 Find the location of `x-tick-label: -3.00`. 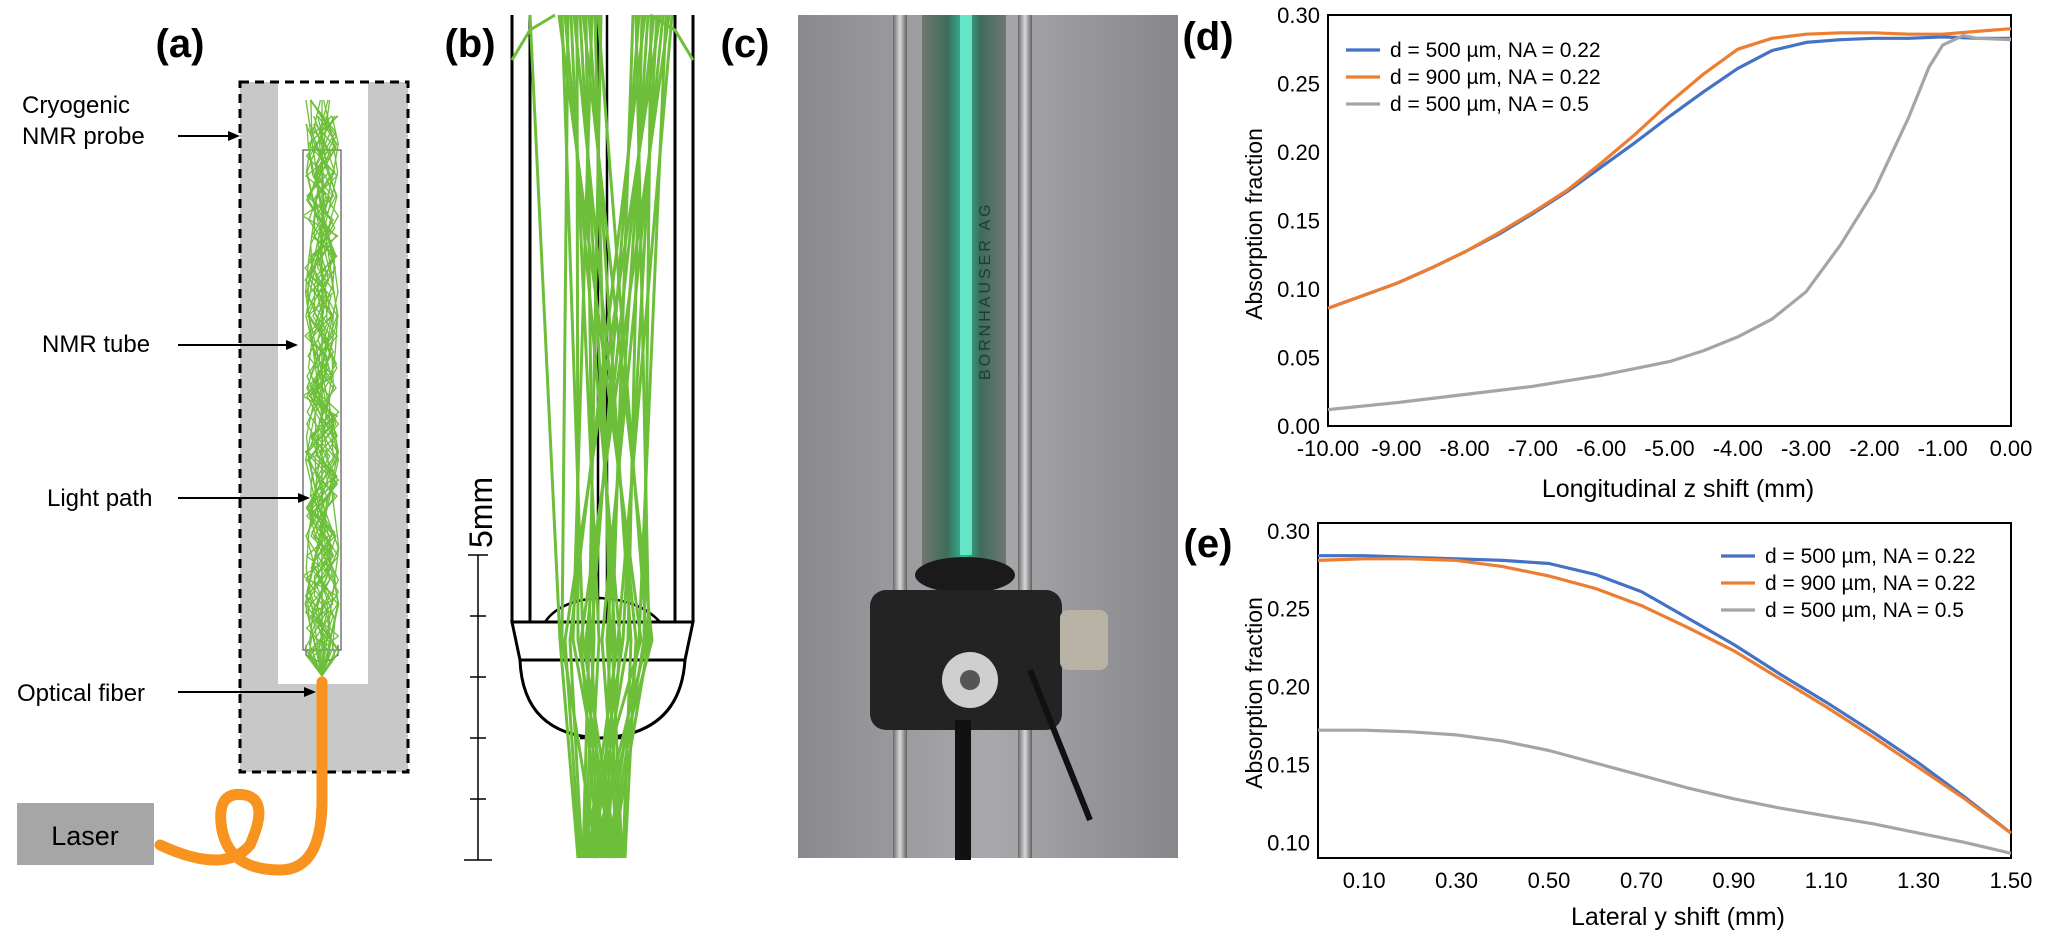

x-tick-label: -3.00 is located at coordinates (1806, 448).